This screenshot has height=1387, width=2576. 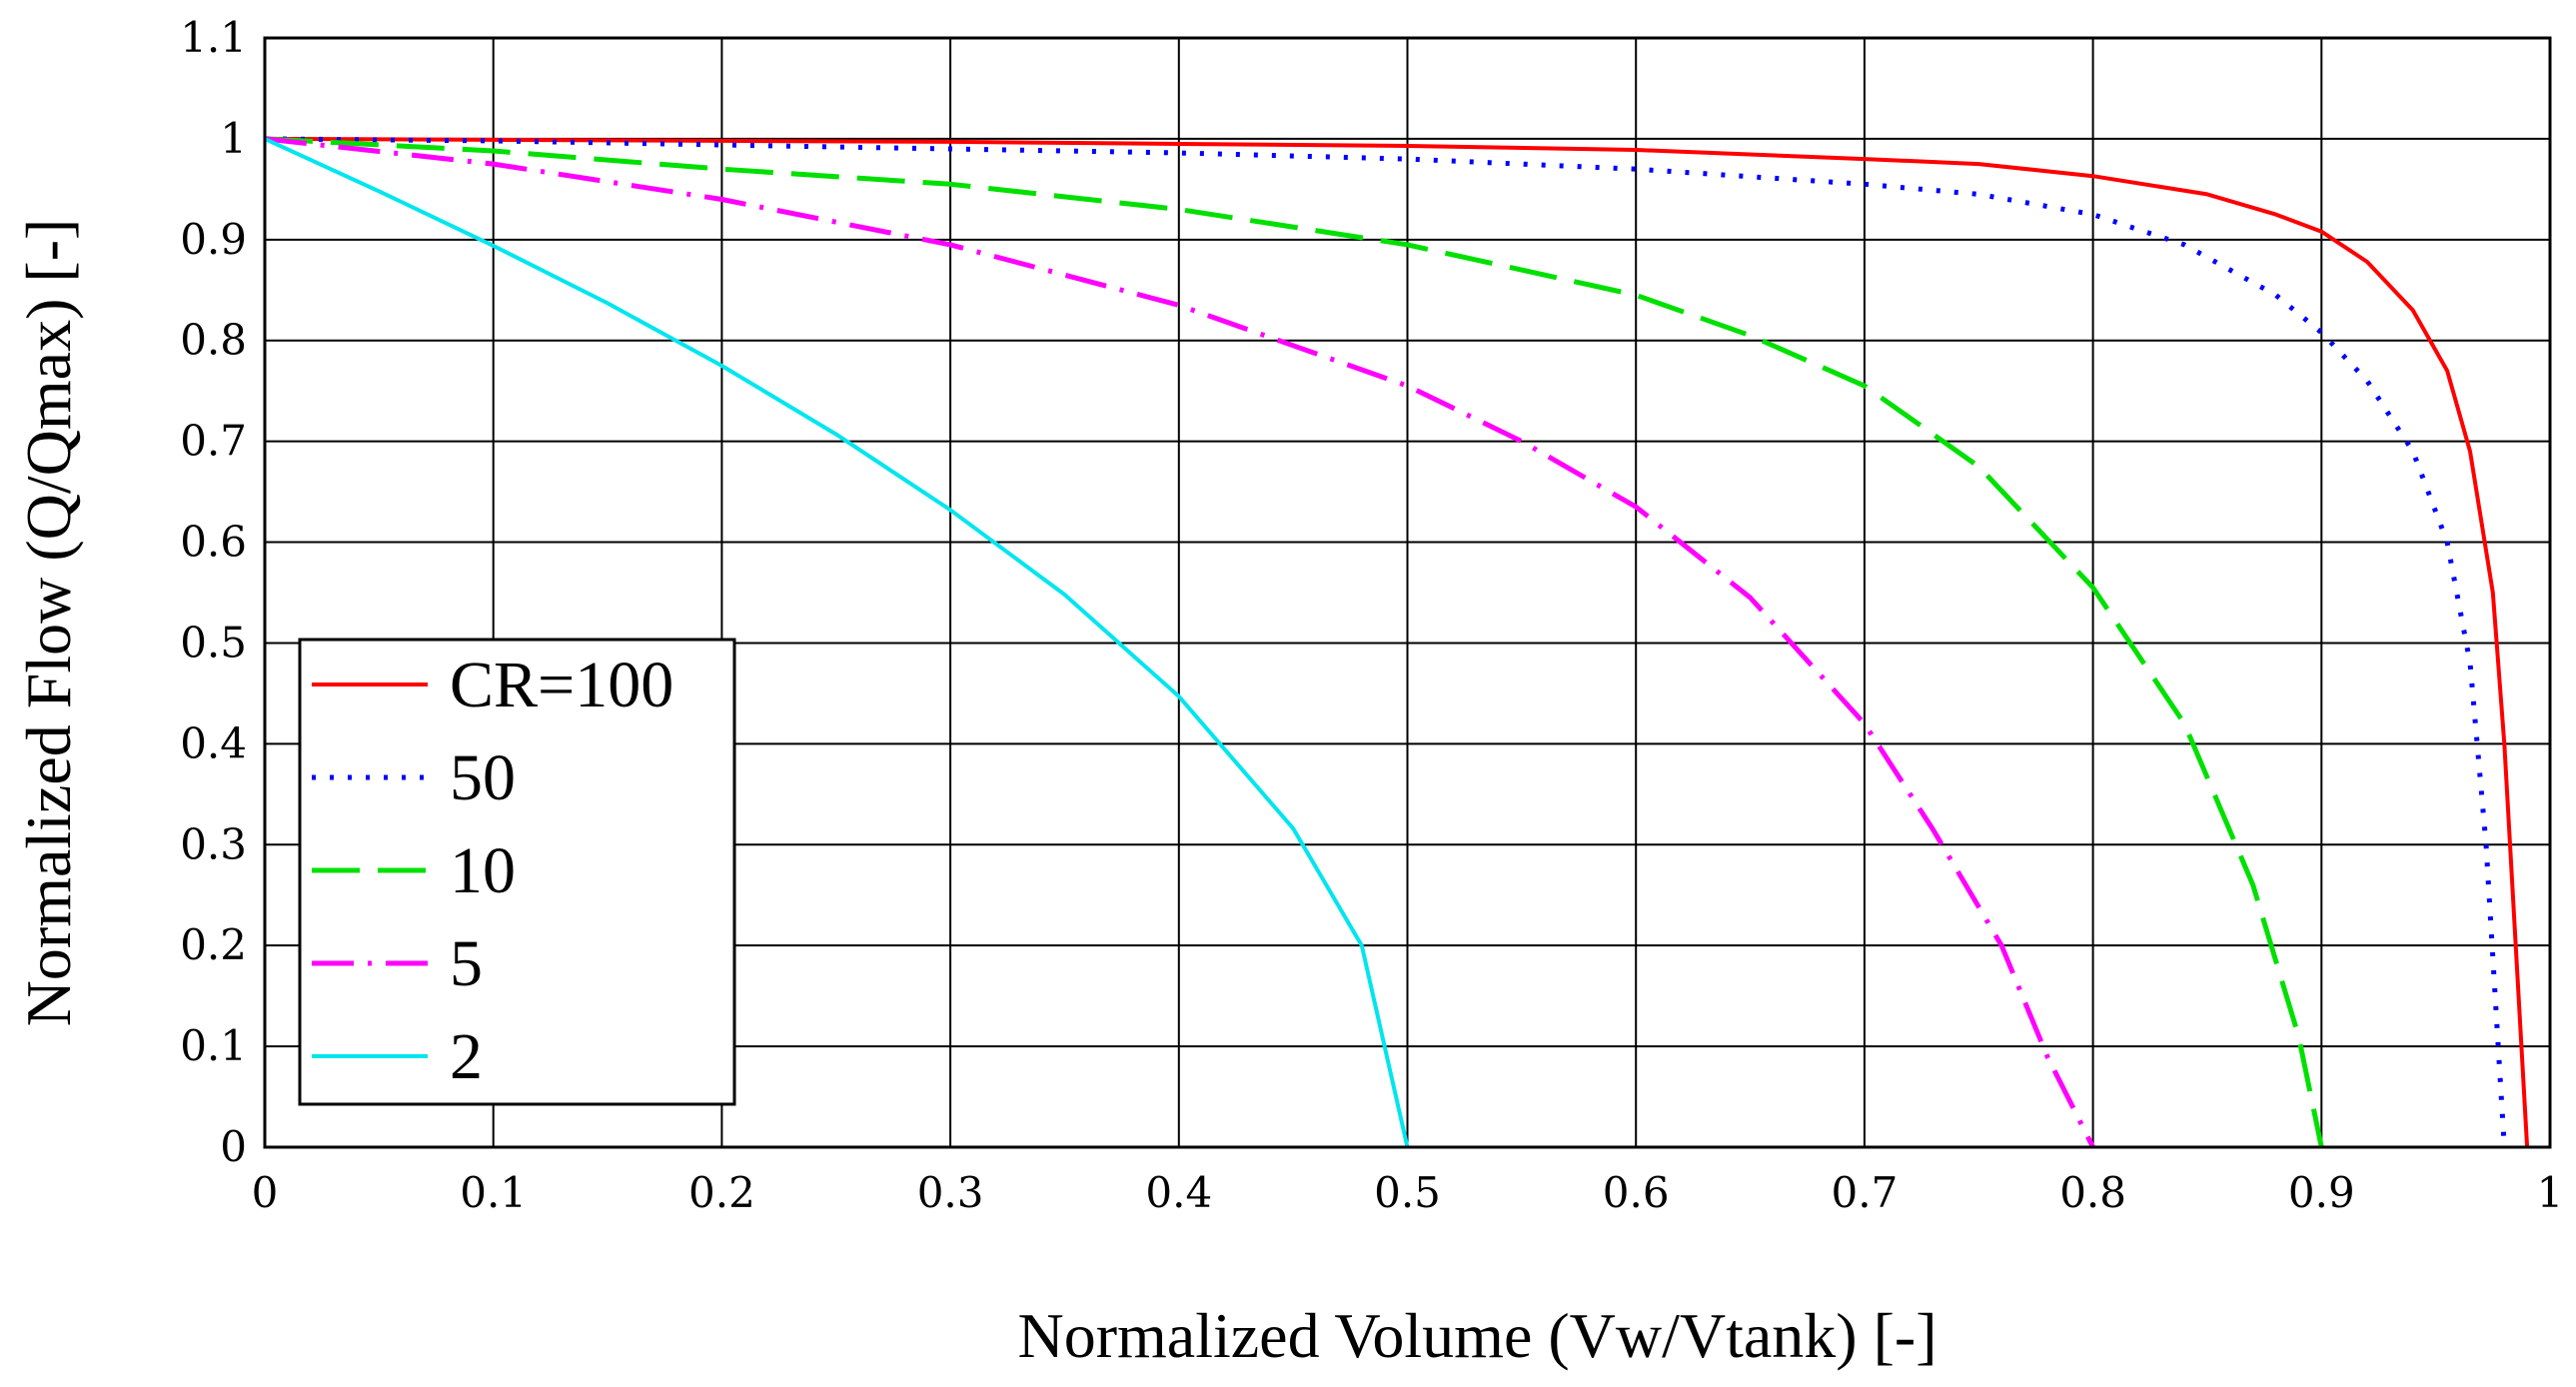 What do you see at coordinates (213, 642) in the screenshot?
I see `y-tick-label: 0.5` at bounding box center [213, 642].